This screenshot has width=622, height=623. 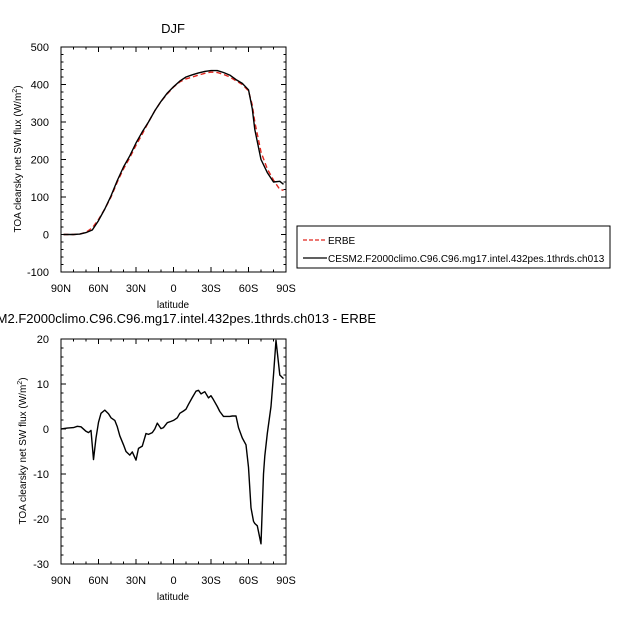 I want to click on bottom-x-axis-label: latitude, so click(x=173, y=597).